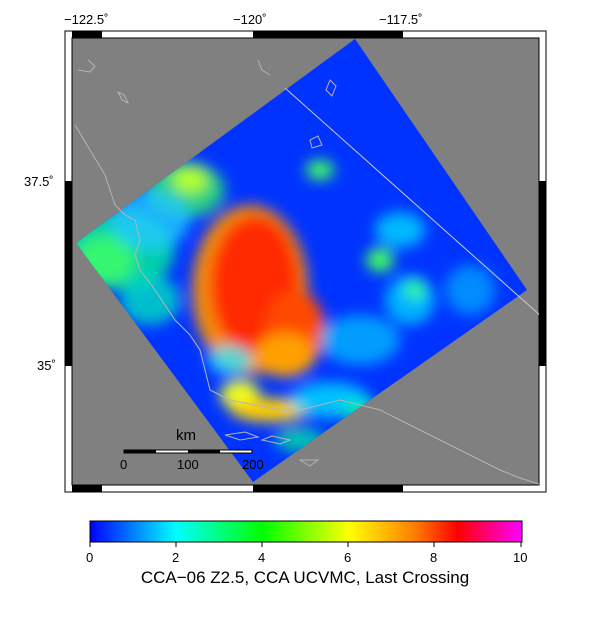  I want to click on colorbar-tick-4: 4, so click(262, 557).